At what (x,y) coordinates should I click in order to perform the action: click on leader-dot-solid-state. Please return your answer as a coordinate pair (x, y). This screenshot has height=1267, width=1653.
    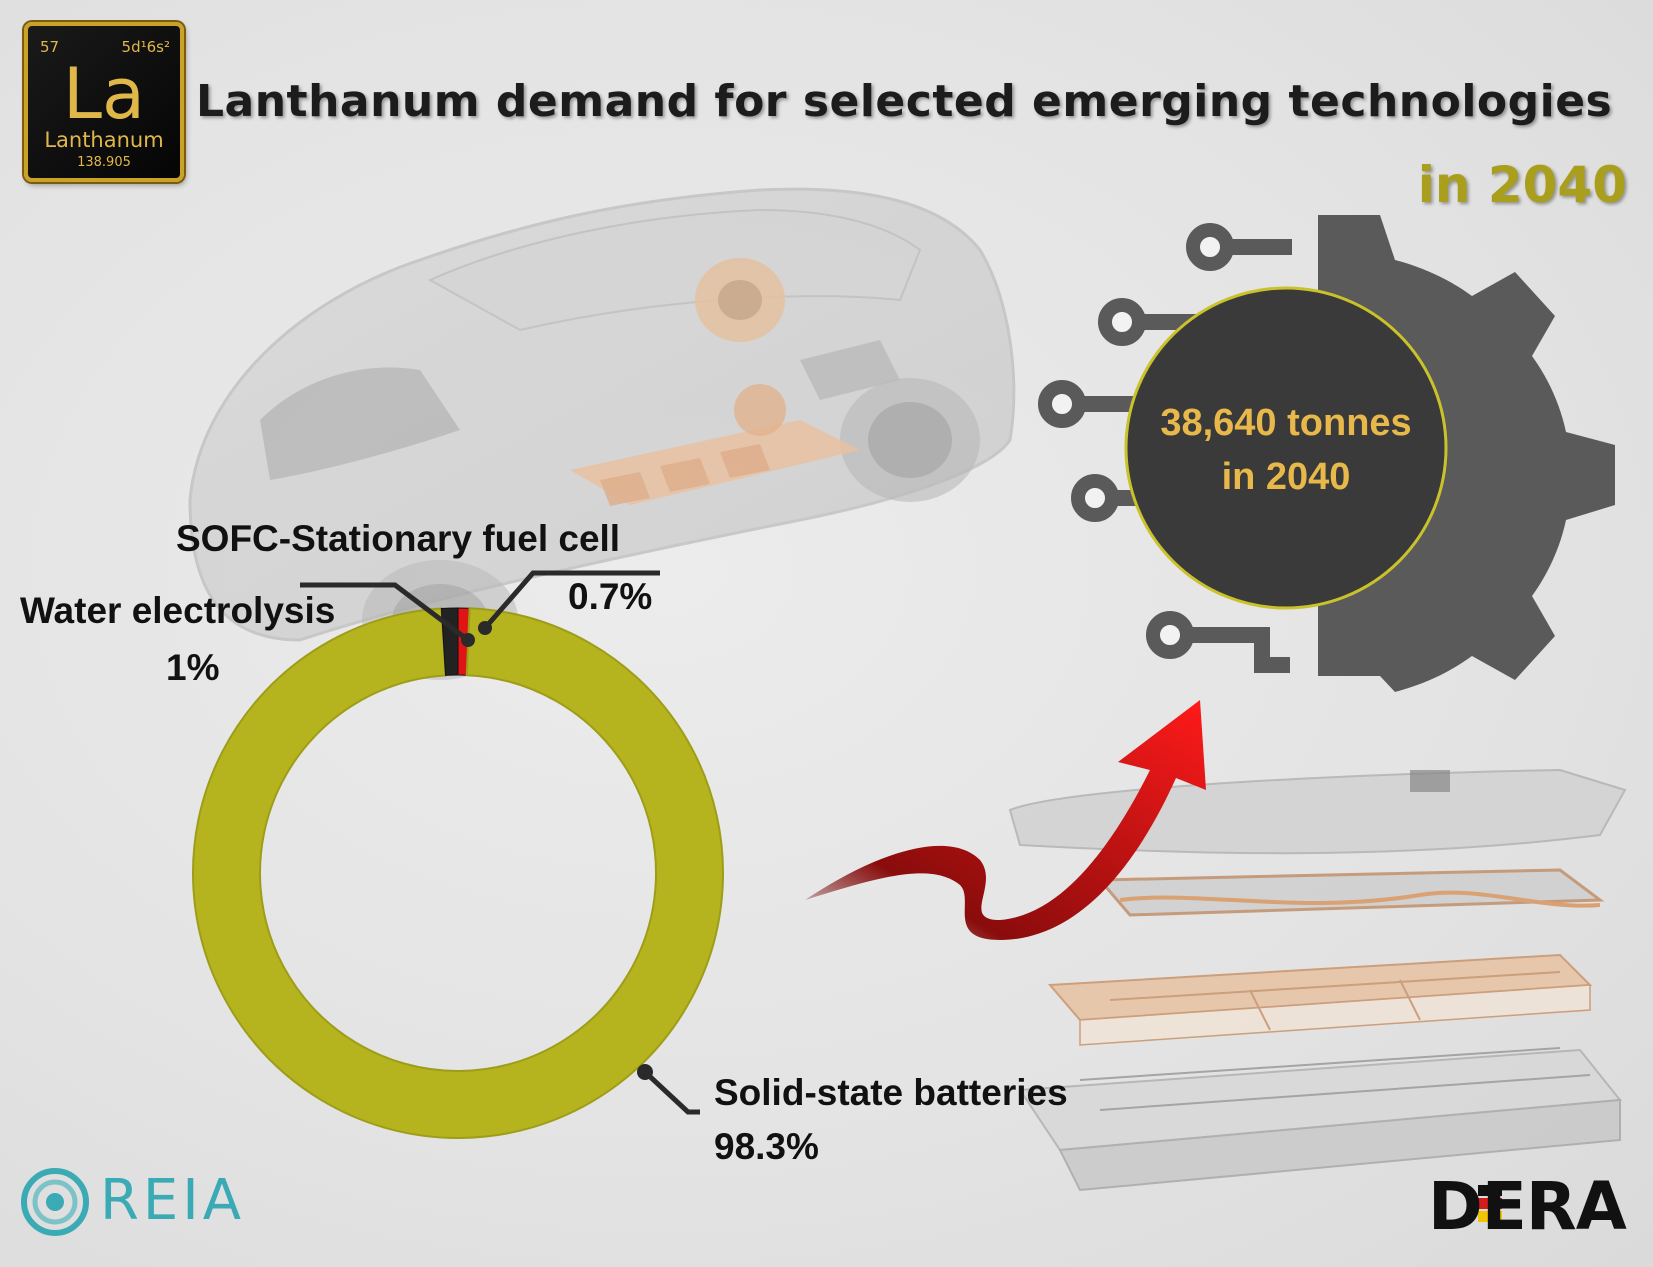
    Looking at the image, I should click on (645, 1072).